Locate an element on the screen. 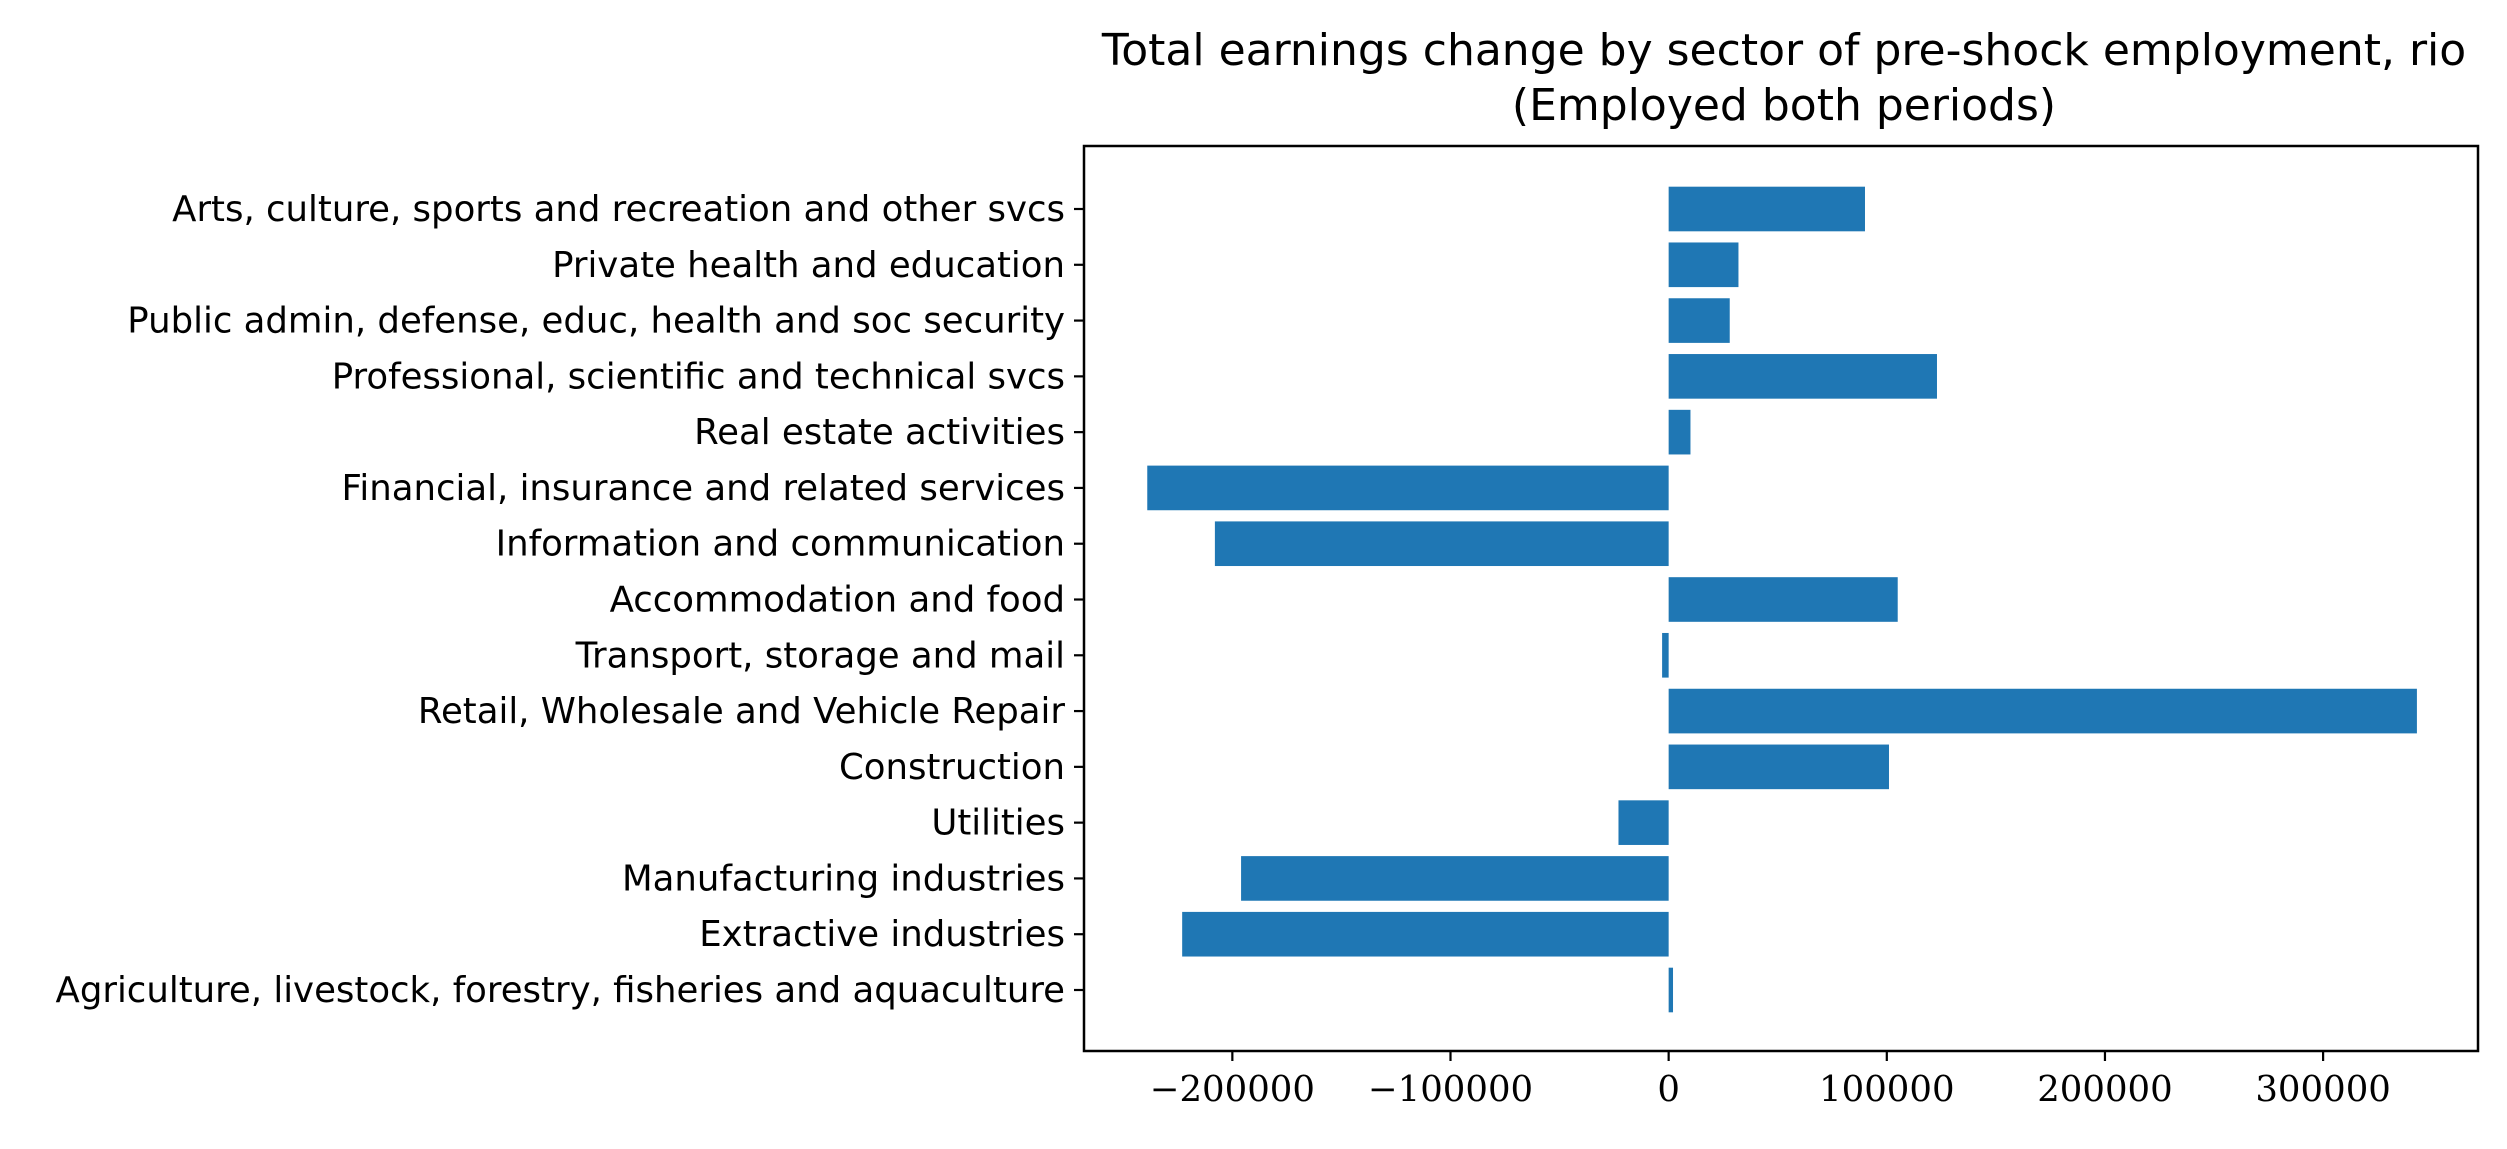 This screenshot has width=2507, height=1149. y-tick-label: Manufacturing industries is located at coordinates (843, 878).